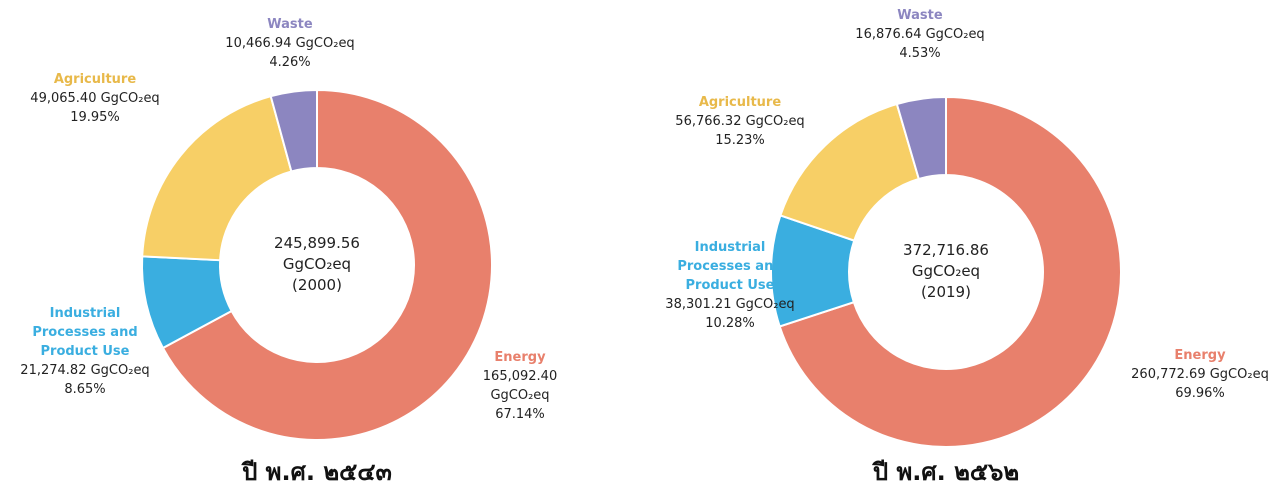  I want to click on value-label: 10,466.94 GgCO₂eq, so click(290, 43).